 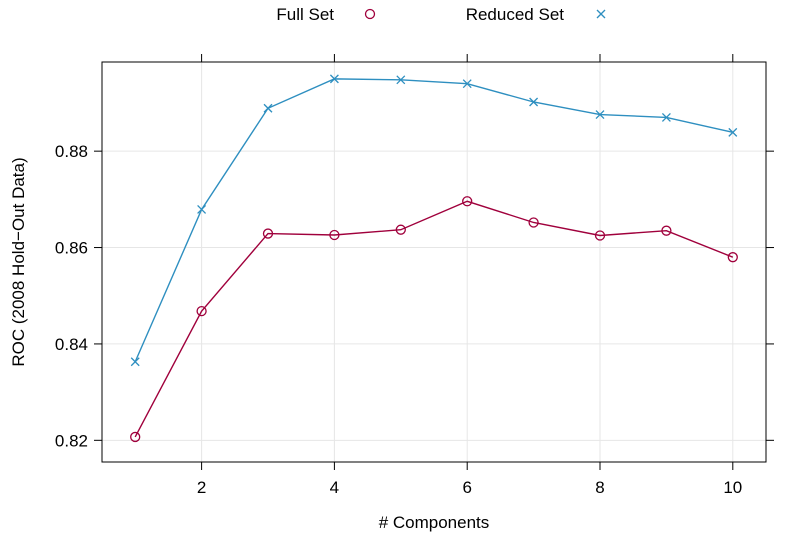 What do you see at coordinates (434, 522) in the screenshot?
I see `x-axis-title: # Components` at bounding box center [434, 522].